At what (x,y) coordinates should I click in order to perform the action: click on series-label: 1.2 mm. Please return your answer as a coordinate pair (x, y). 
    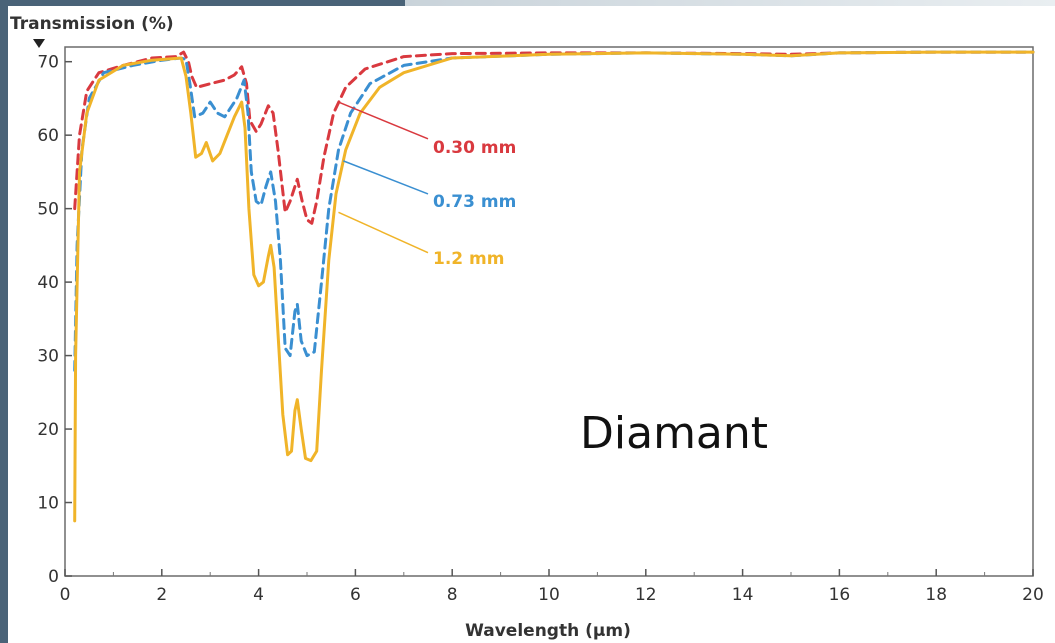
    Looking at the image, I should click on (468, 259).